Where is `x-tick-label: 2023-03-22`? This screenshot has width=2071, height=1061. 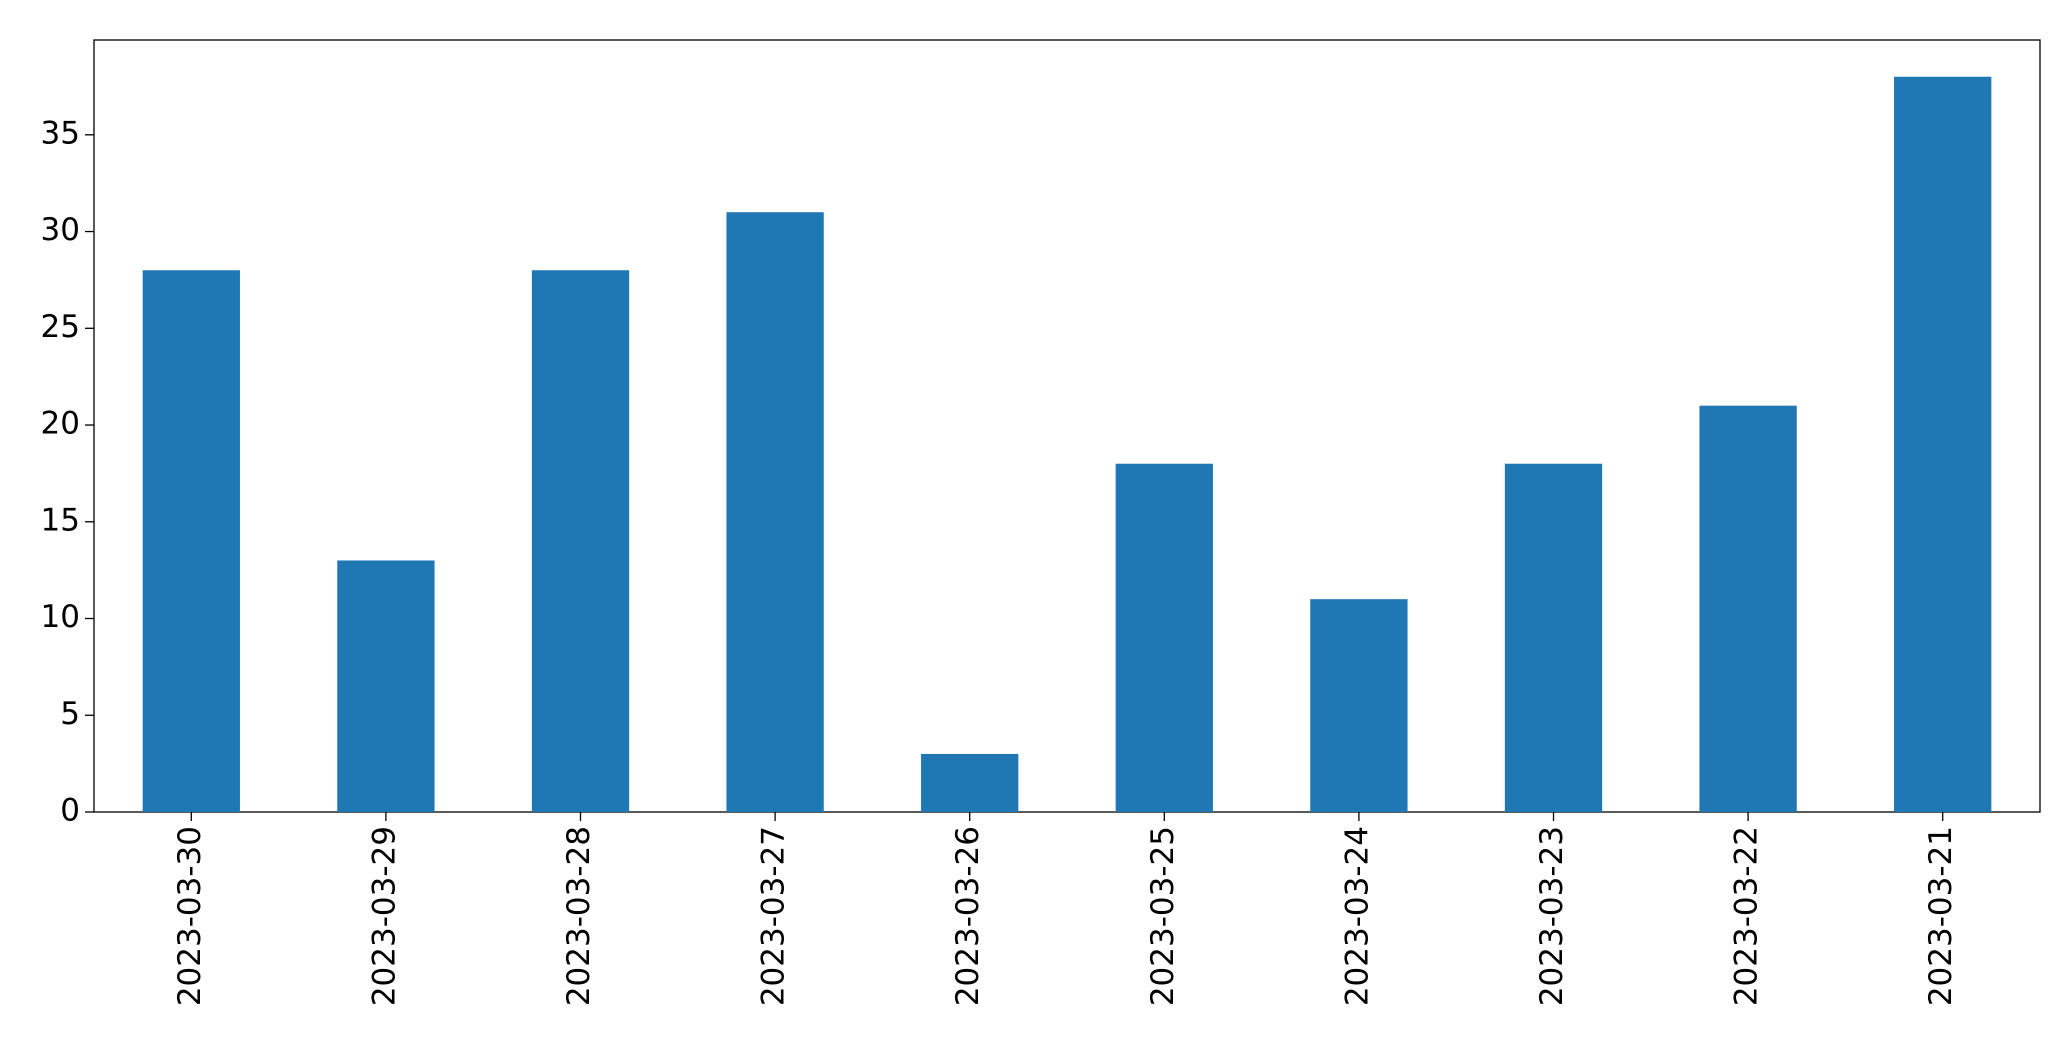
x-tick-label: 2023-03-22 is located at coordinates (1747, 916).